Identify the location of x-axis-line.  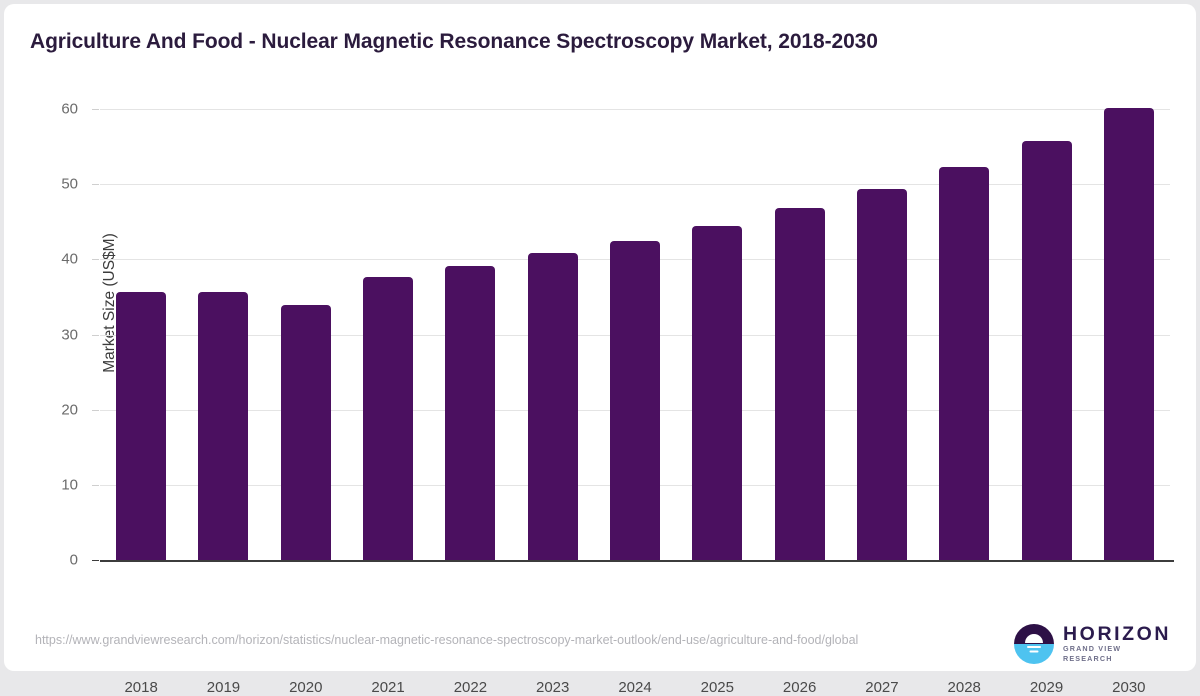
(637, 561).